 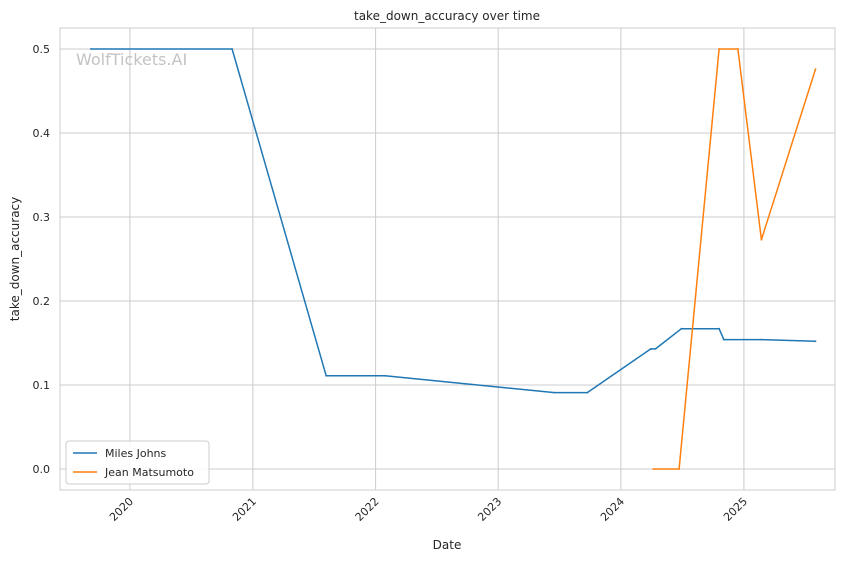 I want to click on y-axis-label: take_down_accuracy, so click(x=15, y=259).